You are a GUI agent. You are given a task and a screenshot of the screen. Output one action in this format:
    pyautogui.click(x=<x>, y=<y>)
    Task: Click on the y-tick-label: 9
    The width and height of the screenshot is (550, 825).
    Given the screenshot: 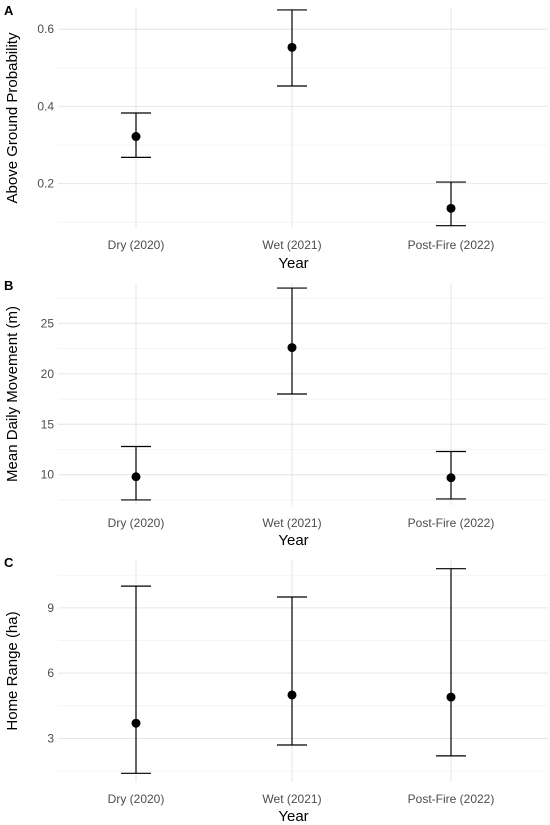 What is the action you would take?
    pyautogui.click(x=50, y=608)
    